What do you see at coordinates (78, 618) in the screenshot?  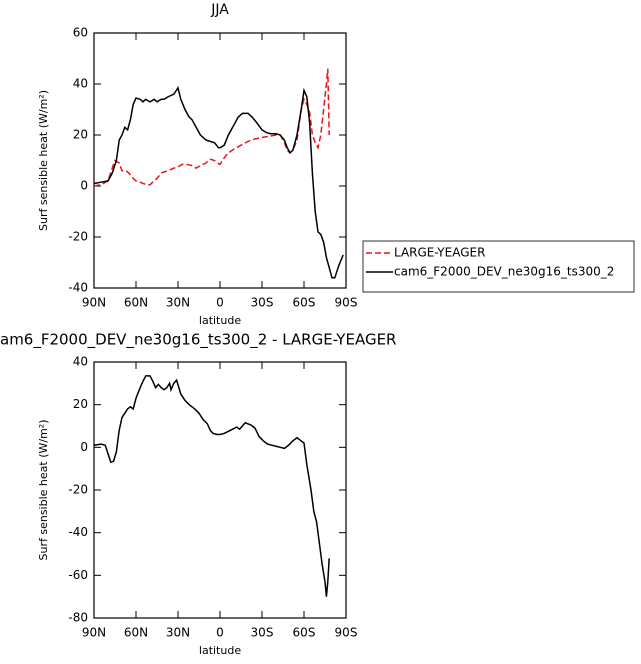 I see `y-tick-label: -80` at bounding box center [78, 618].